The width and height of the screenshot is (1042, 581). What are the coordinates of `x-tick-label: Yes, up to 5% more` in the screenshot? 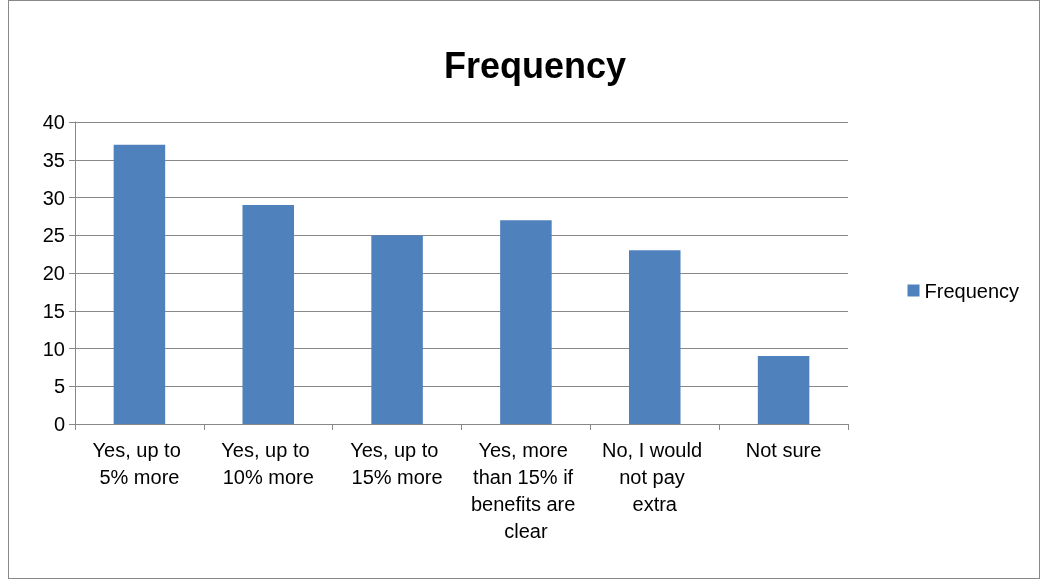 It's located at (139, 463).